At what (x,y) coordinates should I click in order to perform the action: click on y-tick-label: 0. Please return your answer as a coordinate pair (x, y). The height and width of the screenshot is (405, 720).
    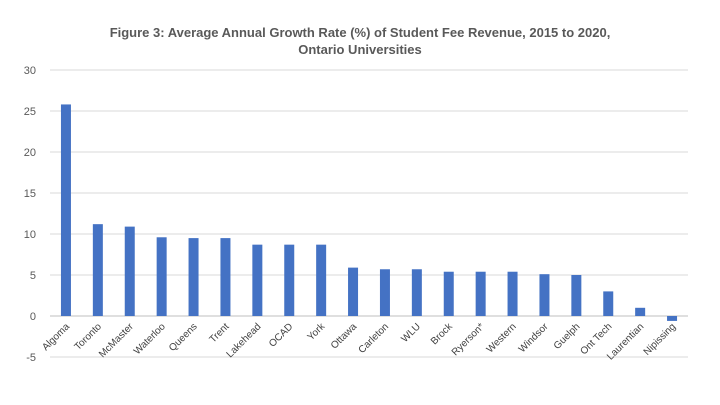
    Looking at the image, I should click on (33, 317).